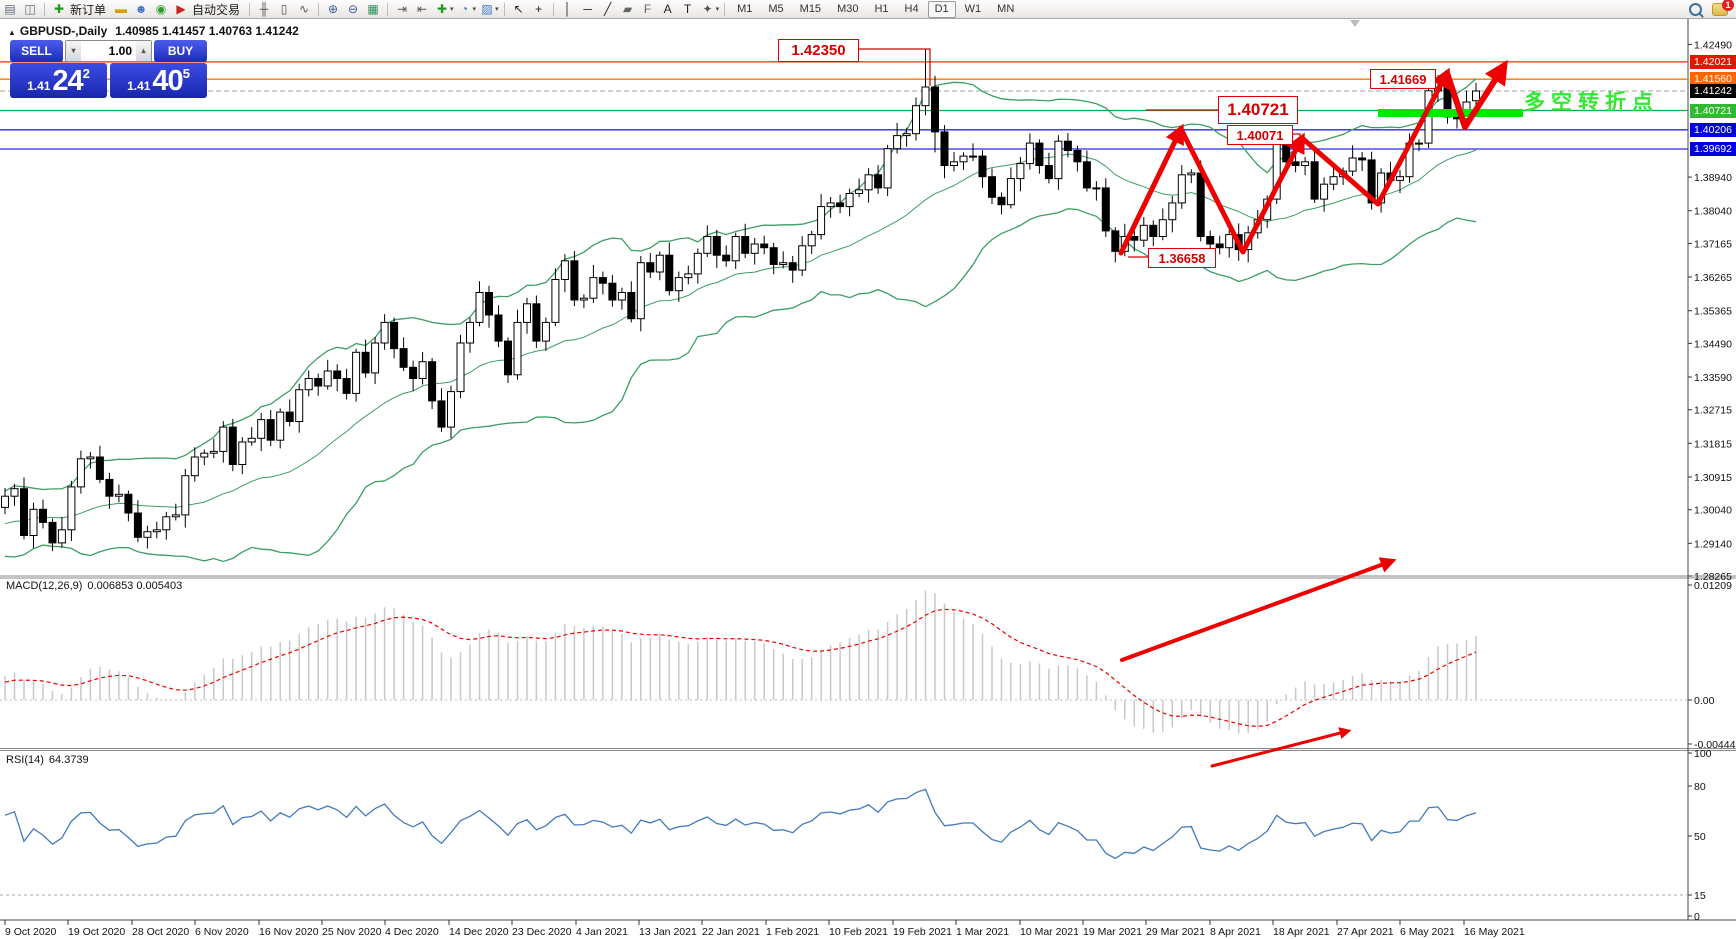 The image size is (1736, 939). Describe the element at coordinates (1713, 478) in the screenshot. I see `svg-text: 1.30915` at that location.